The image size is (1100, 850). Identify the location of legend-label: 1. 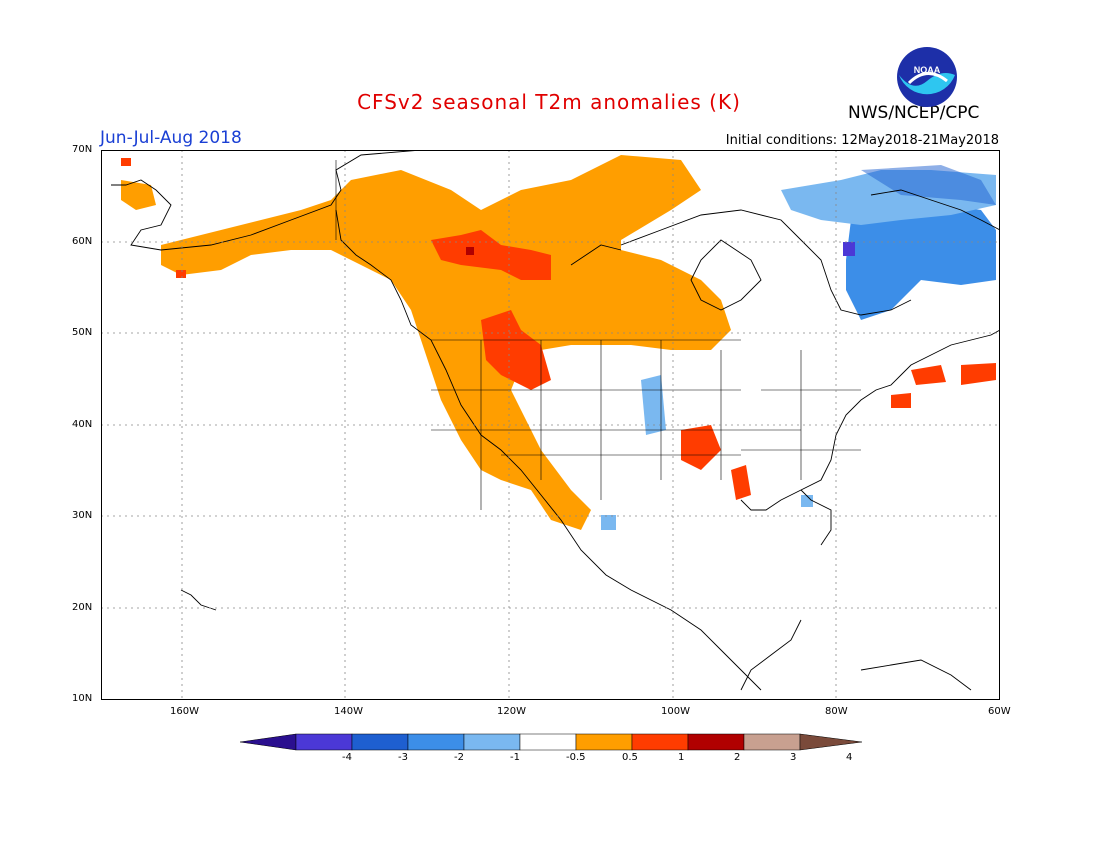
(681, 757).